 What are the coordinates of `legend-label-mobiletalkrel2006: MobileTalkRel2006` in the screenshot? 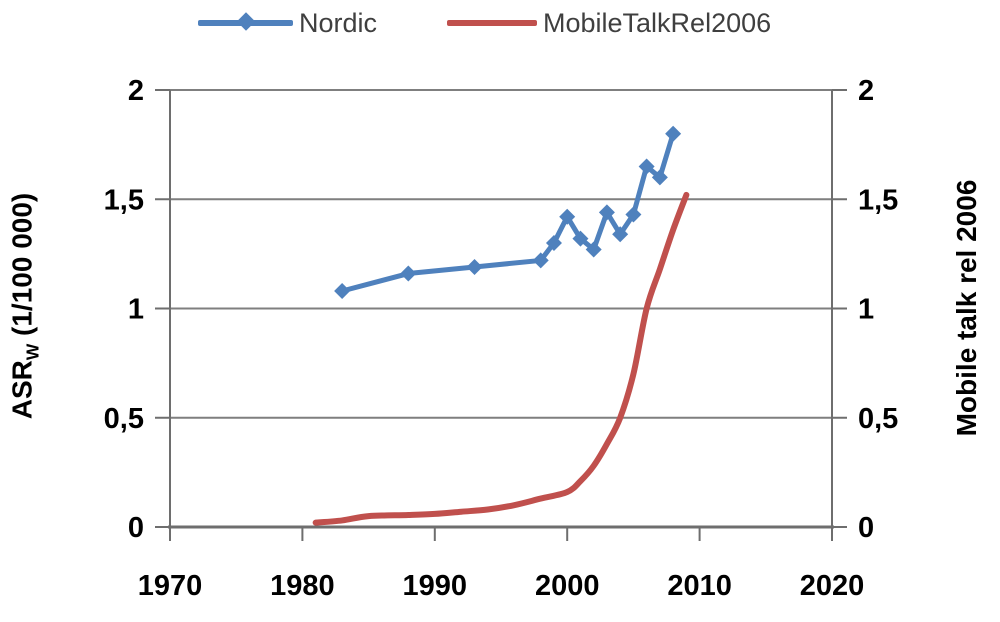 It's located at (657, 22).